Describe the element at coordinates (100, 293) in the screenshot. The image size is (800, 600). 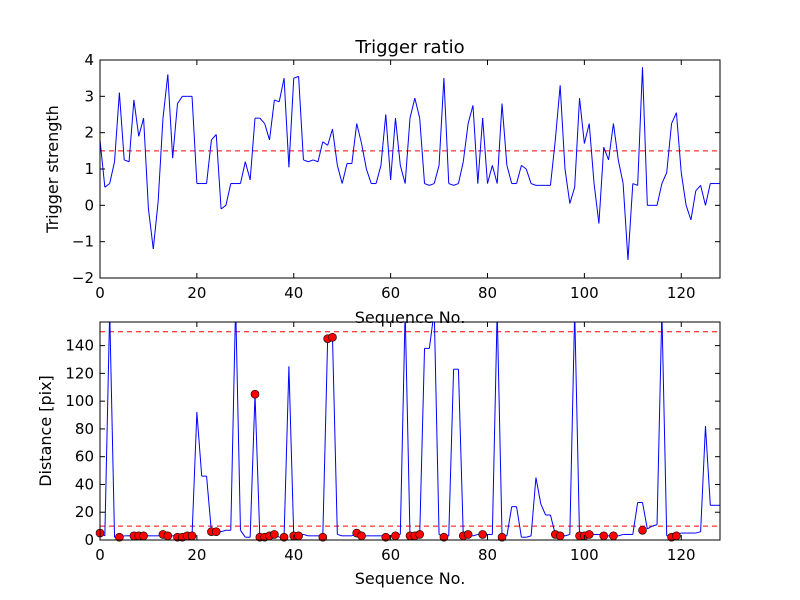
I see `x-tick-label: 0` at that location.